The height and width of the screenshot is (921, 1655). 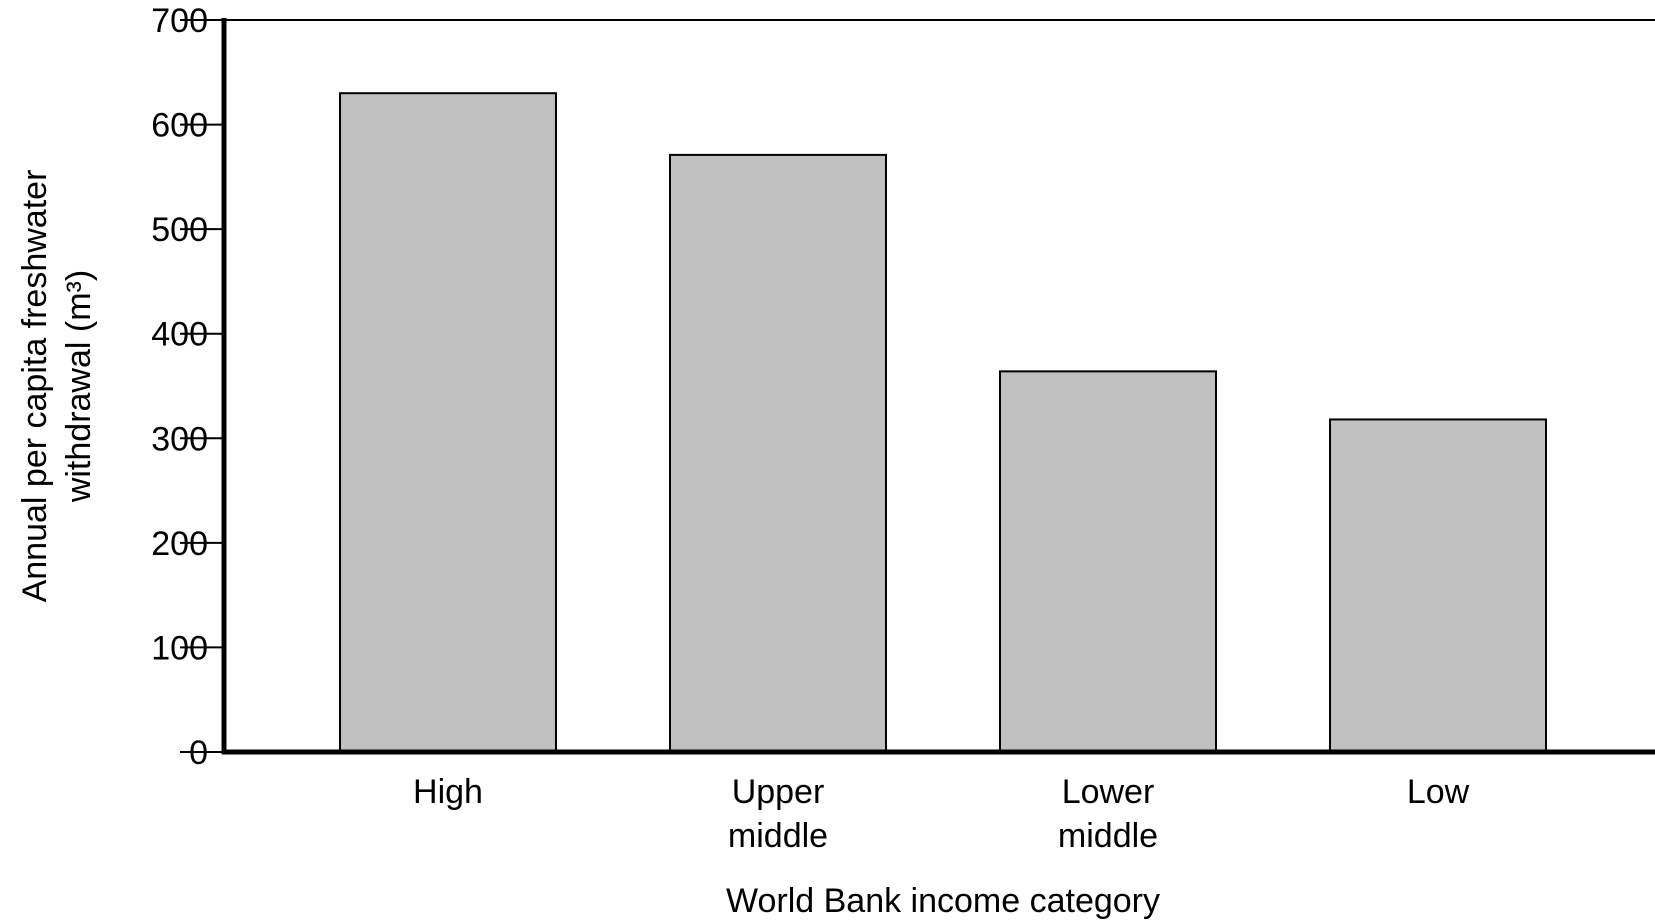 What do you see at coordinates (179, 21) in the screenshot?
I see `y-tick-label-700: 700` at bounding box center [179, 21].